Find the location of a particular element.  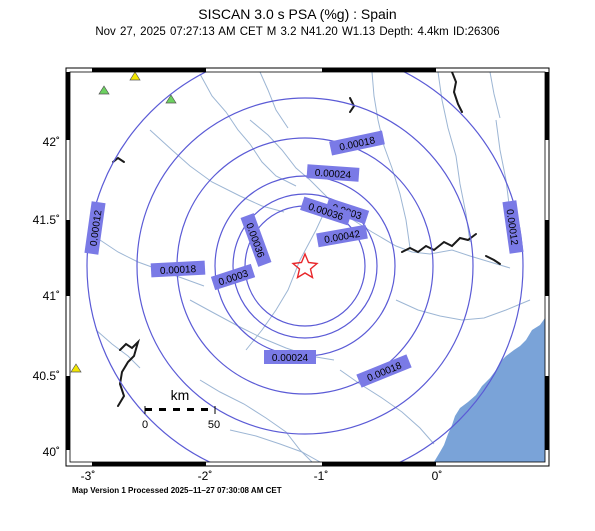

lon-tick: -1˚ is located at coordinates (321, 476).